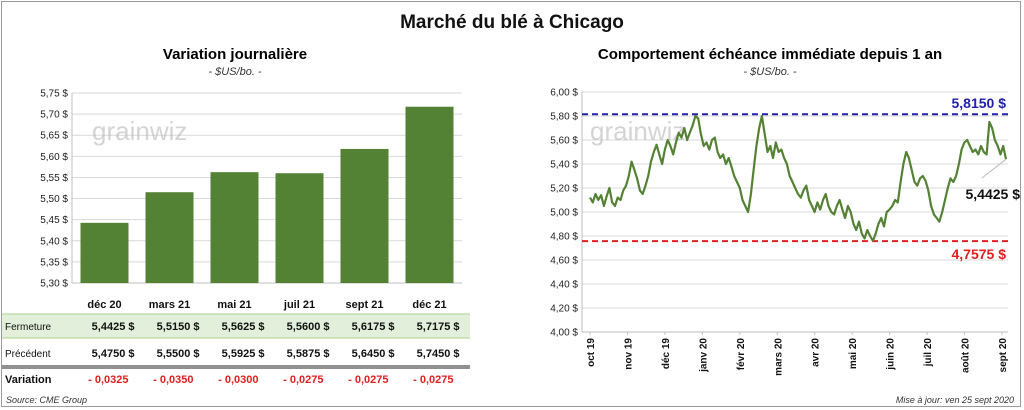  Describe the element at coordinates (798, 178) in the screenshot. I see `price-series-line` at that location.